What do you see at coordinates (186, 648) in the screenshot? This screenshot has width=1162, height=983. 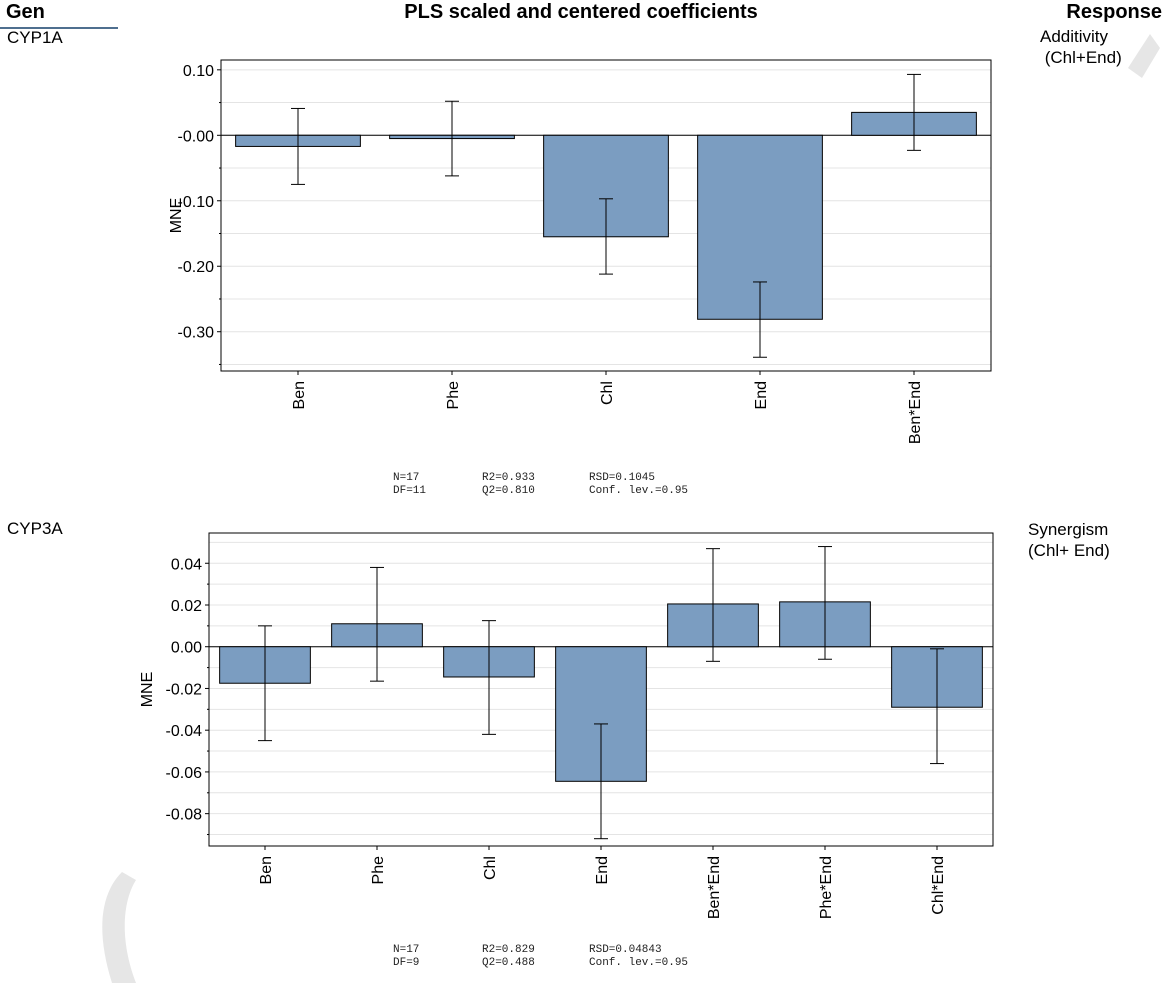 I see `y-tick-label: 0.00` at bounding box center [186, 648].